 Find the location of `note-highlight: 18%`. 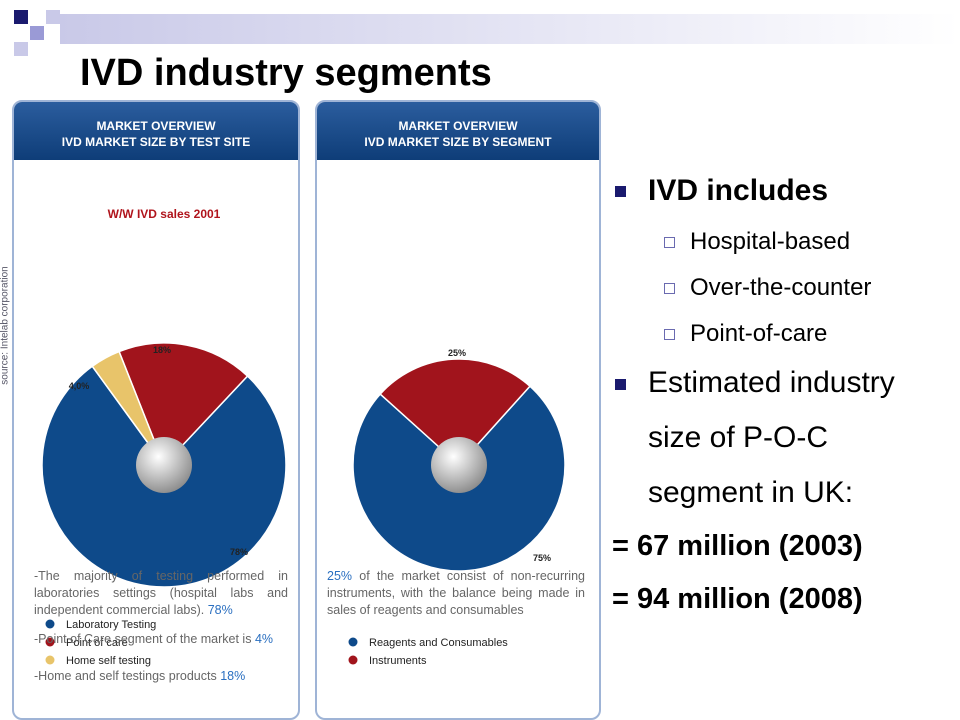

note-highlight: 18% is located at coordinates (233, 676).